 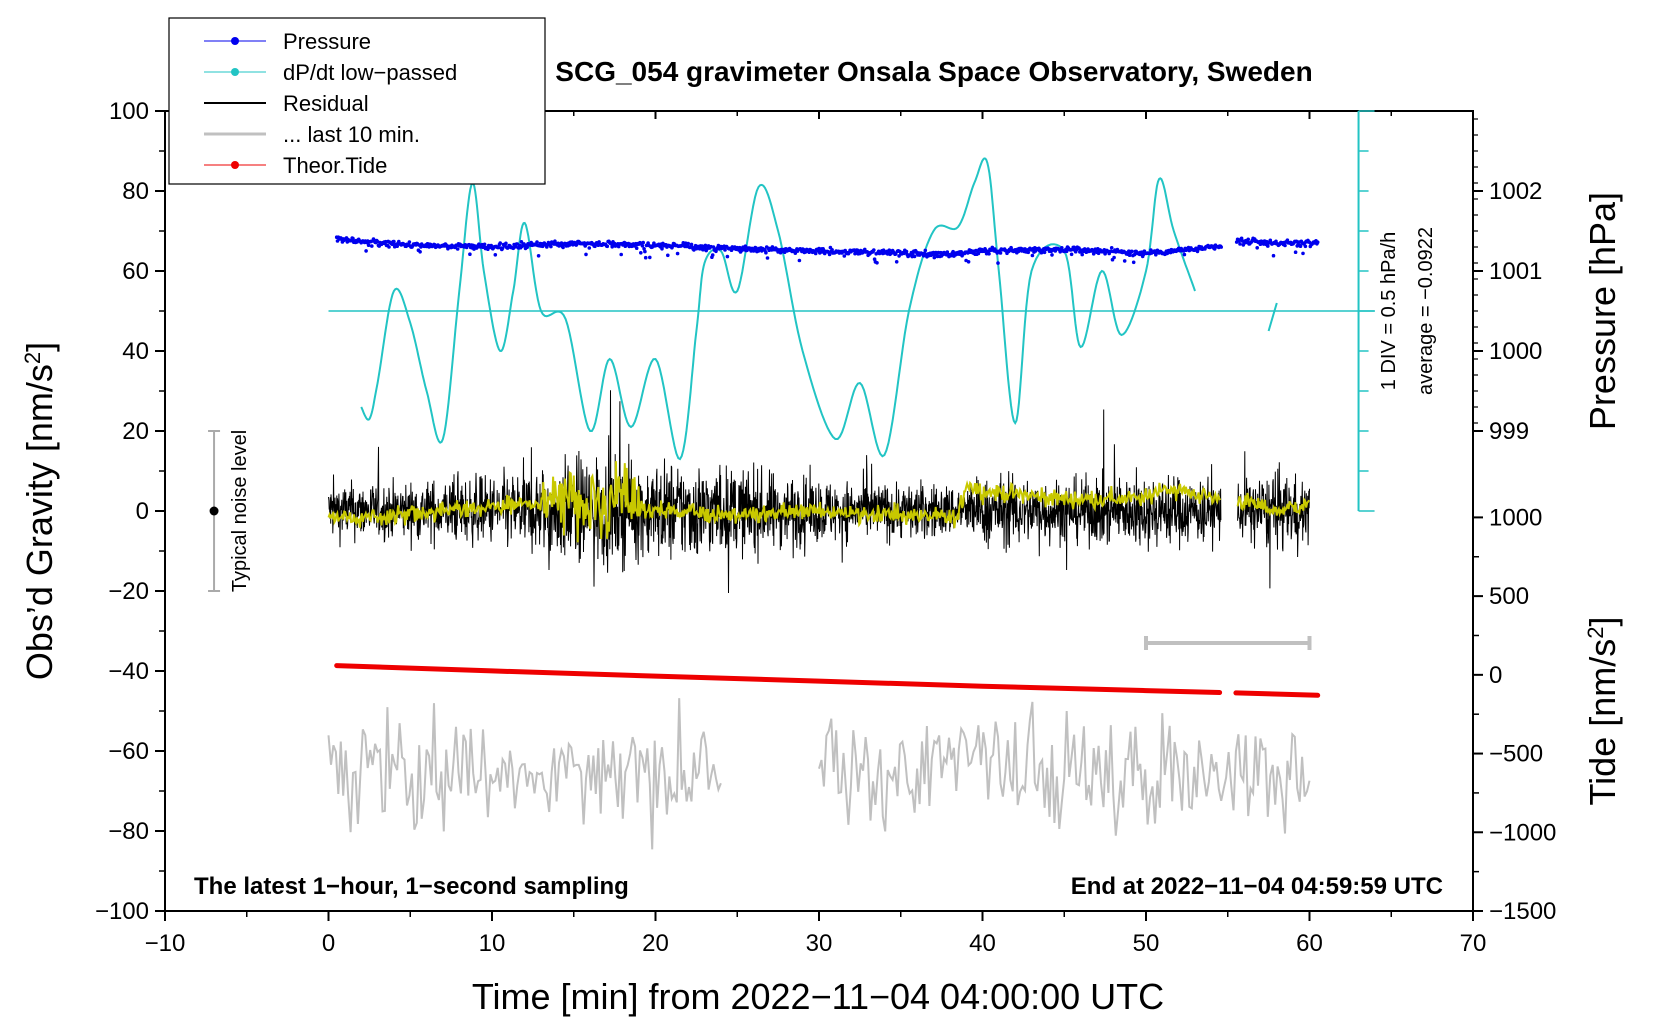 I want to click on y-tick-label: −40, so click(x=128, y=671).